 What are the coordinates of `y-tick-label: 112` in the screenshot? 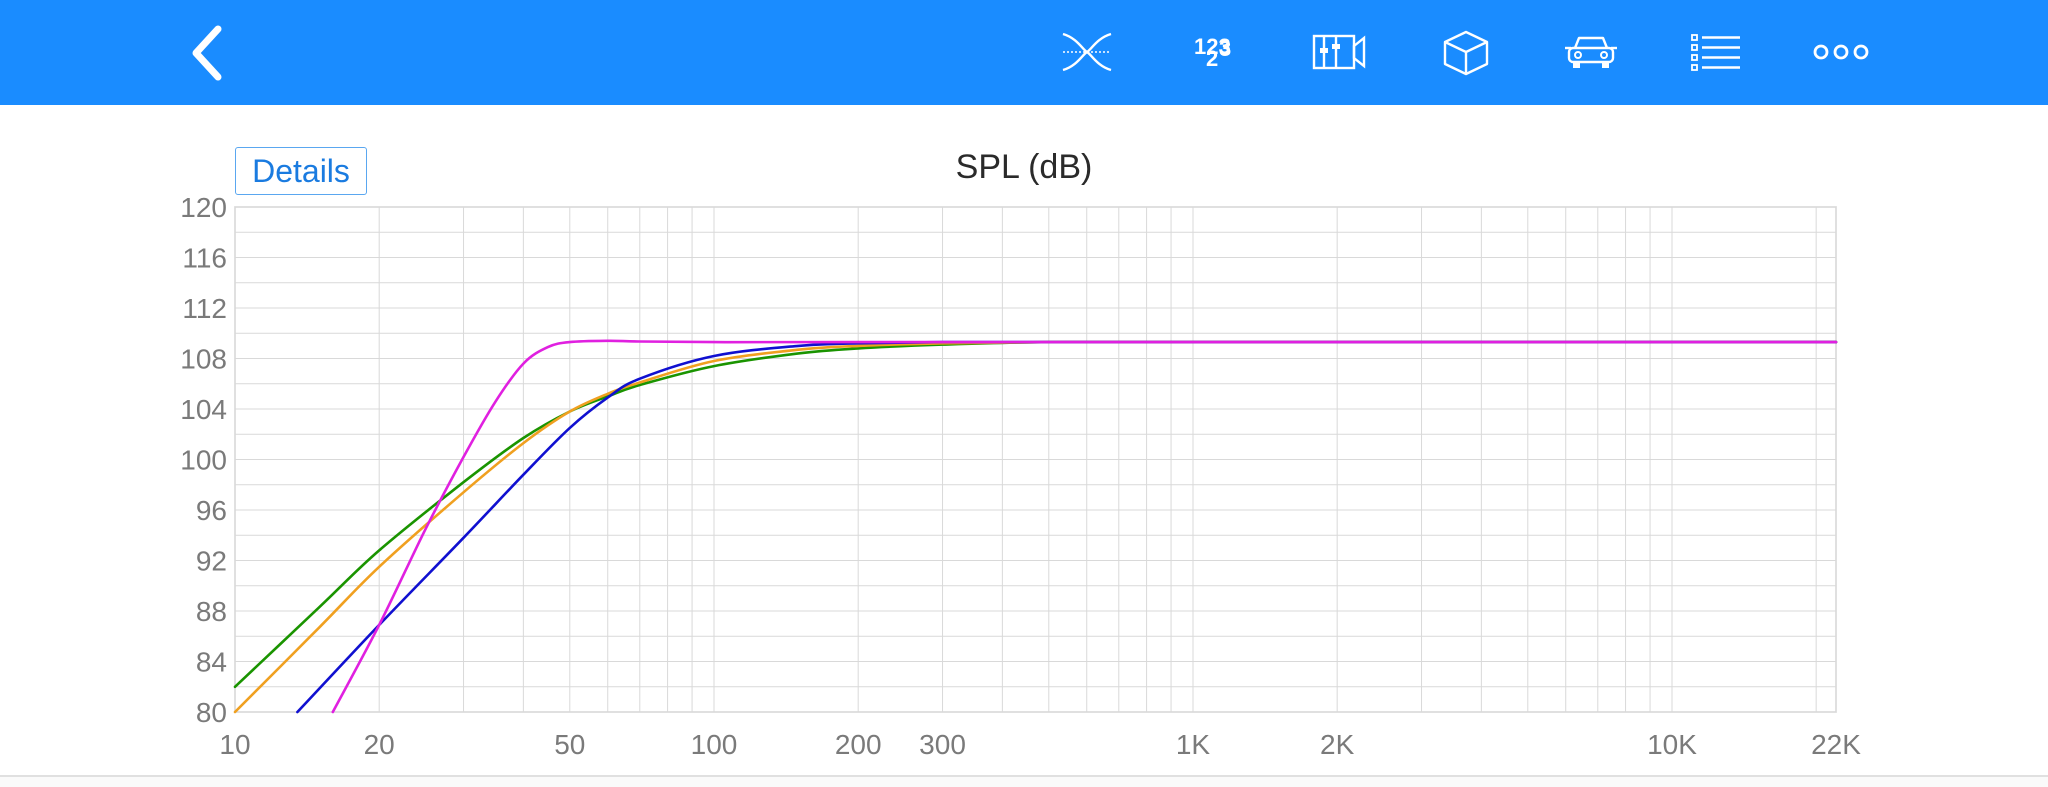 It's located at (204, 308).